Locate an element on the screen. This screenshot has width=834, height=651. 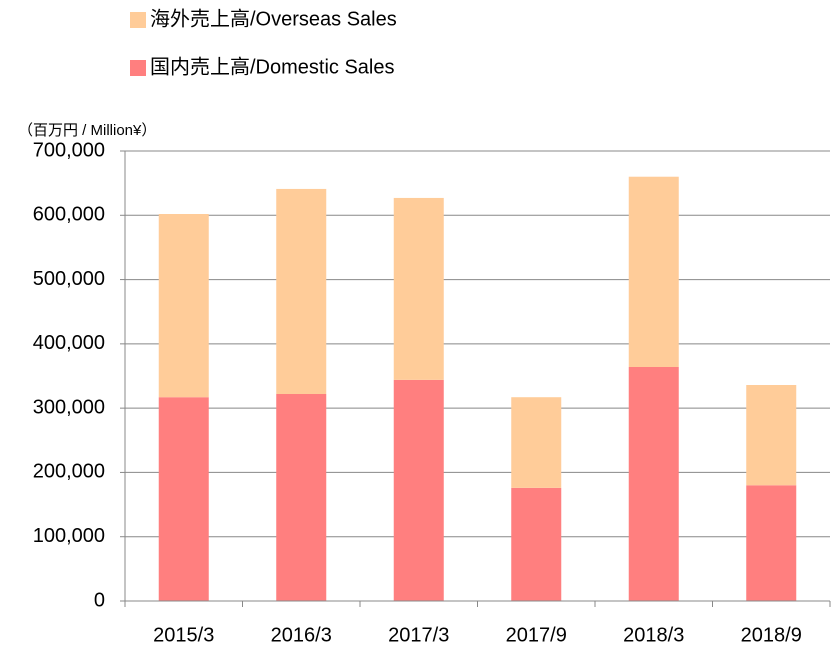
y-tick-label: 400,000 is located at coordinates (69, 343).